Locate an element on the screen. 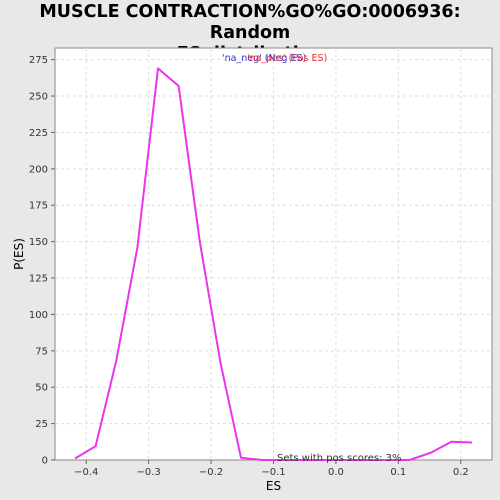 The height and width of the screenshot is (500, 500). y-tick-label: 25 is located at coordinates (41, 424).